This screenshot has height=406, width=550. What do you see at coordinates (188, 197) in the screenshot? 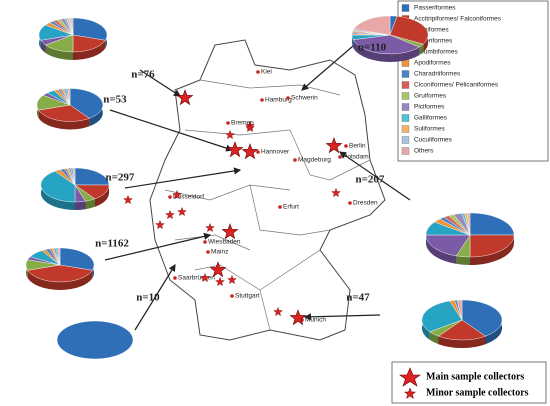
I see `city-label: Düsseldorf` at bounding box center [188, 197].